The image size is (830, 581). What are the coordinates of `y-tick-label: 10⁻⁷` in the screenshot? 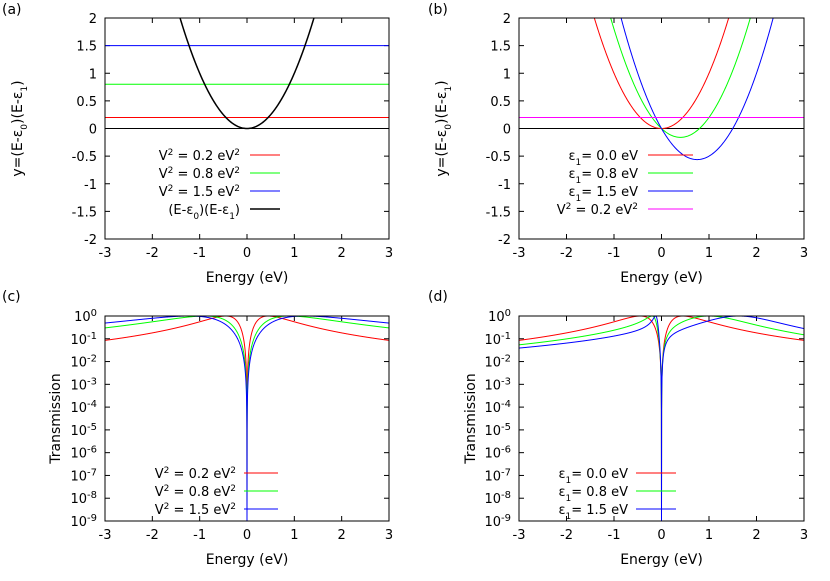 It's located at (83, 476).